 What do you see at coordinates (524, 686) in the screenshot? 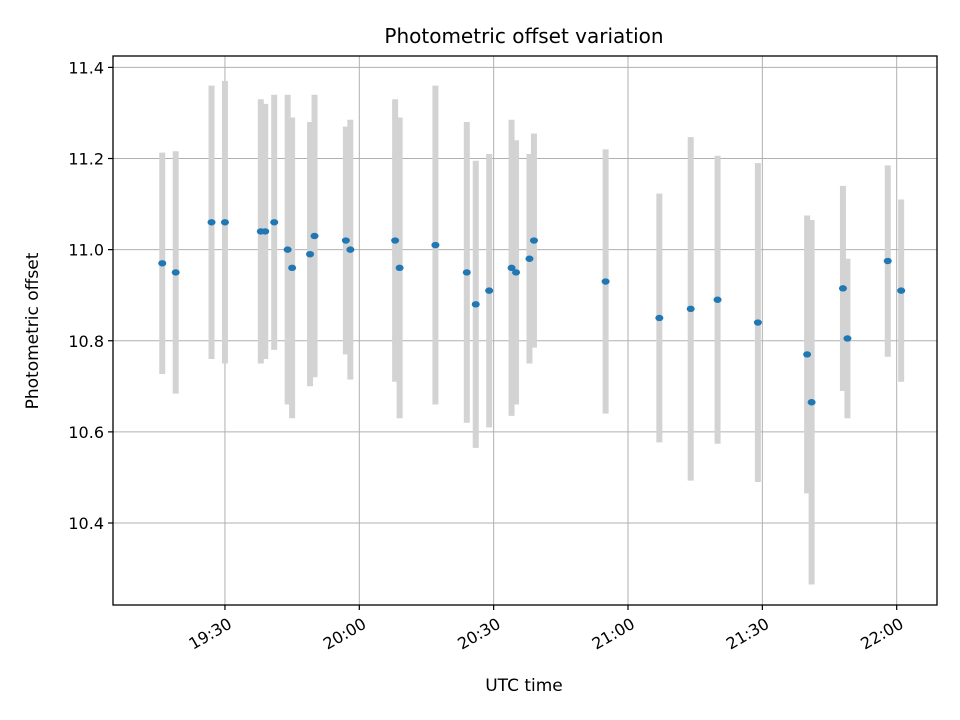
I see `x-axis-label: UTC time` at bounding box center [524, 686].